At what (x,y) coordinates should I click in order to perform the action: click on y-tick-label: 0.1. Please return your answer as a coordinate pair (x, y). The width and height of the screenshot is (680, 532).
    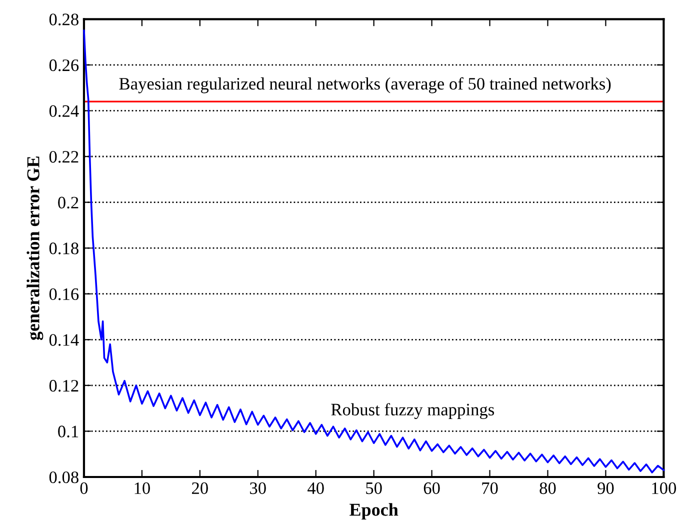
    Looking at the image, I should click on (68, 432).